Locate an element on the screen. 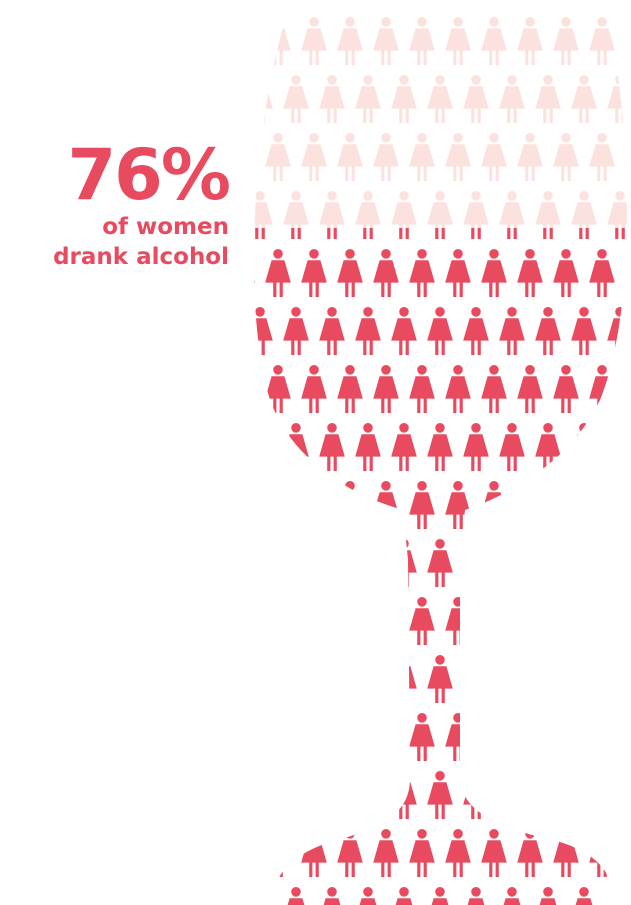  stat-percent: 76% is located at coordinates (149, 175).